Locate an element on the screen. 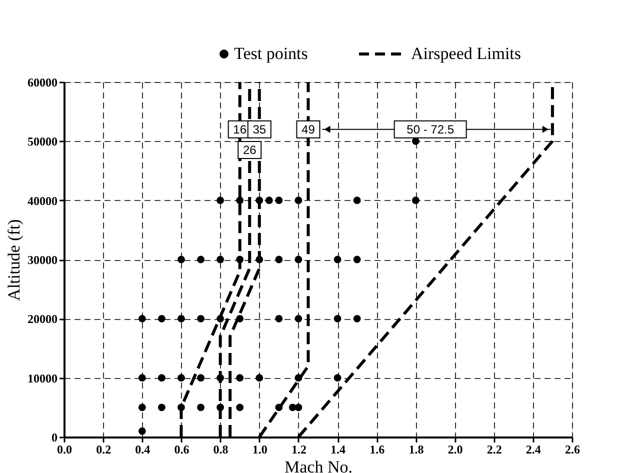 Image resolution: width=642 pixels, height=473 pixels. x-tick-label: 1.4 is located at coordinates (338, 449).